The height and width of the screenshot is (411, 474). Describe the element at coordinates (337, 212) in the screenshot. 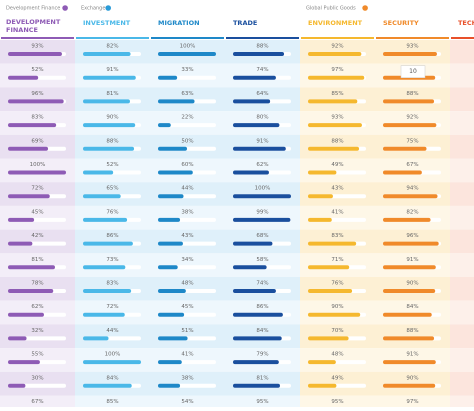

I see `value-label: 41%` at that location.